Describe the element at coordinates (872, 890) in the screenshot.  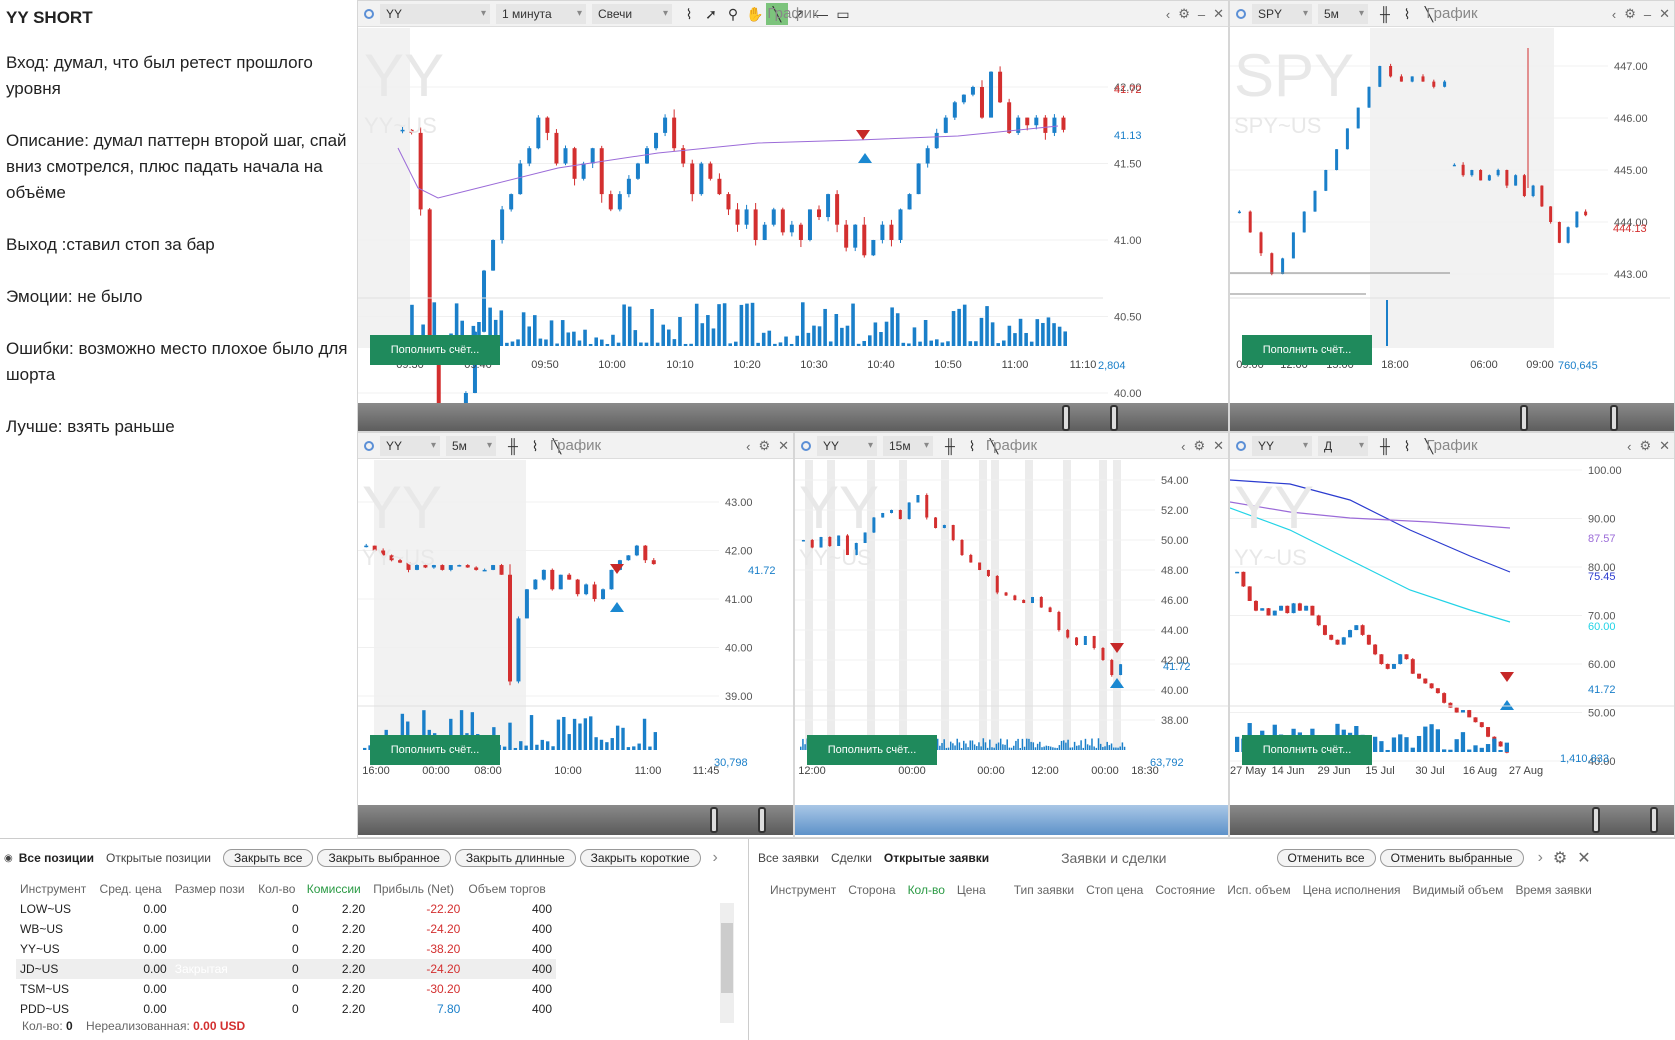
I see `col-header: Сторона` at that location.